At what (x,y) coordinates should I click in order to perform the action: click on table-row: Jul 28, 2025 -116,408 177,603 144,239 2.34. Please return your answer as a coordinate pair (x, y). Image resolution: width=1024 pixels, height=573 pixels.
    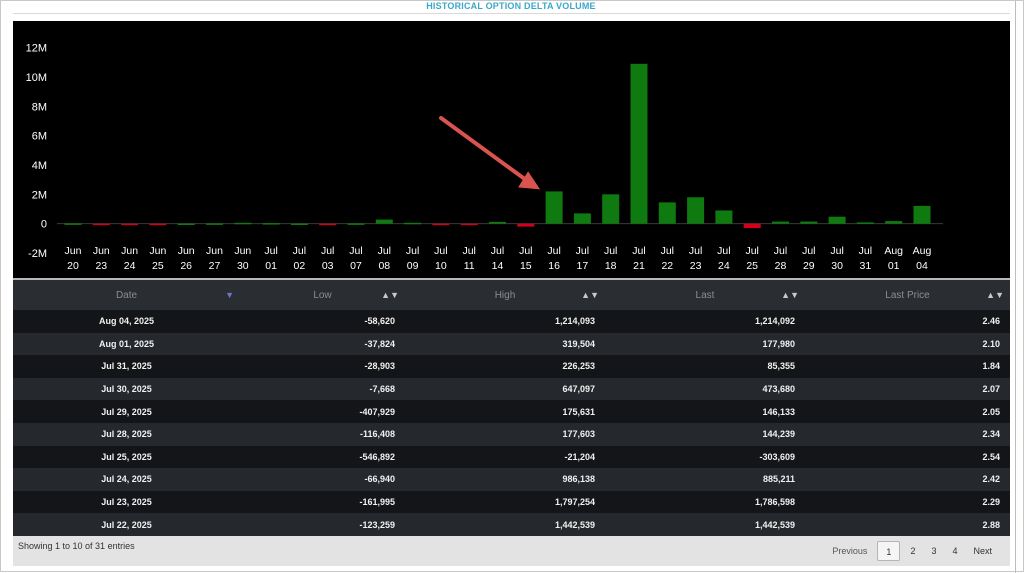
    Looking at the image, I should click on (511, 434).